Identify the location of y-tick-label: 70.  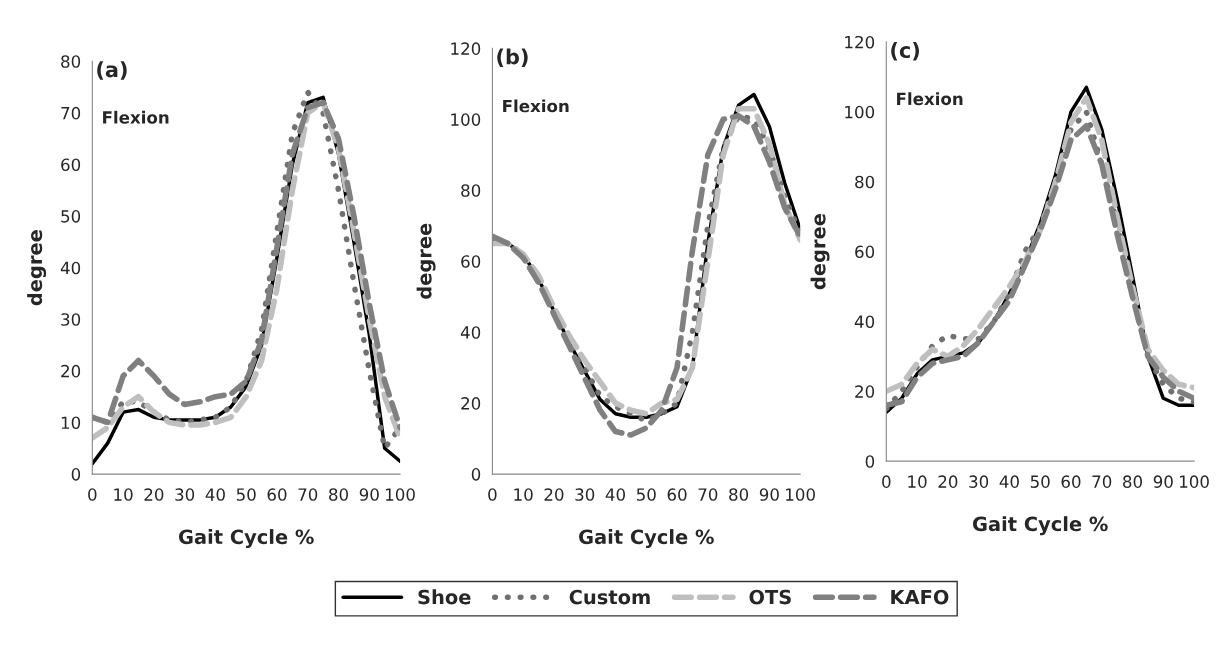
(71, 113).